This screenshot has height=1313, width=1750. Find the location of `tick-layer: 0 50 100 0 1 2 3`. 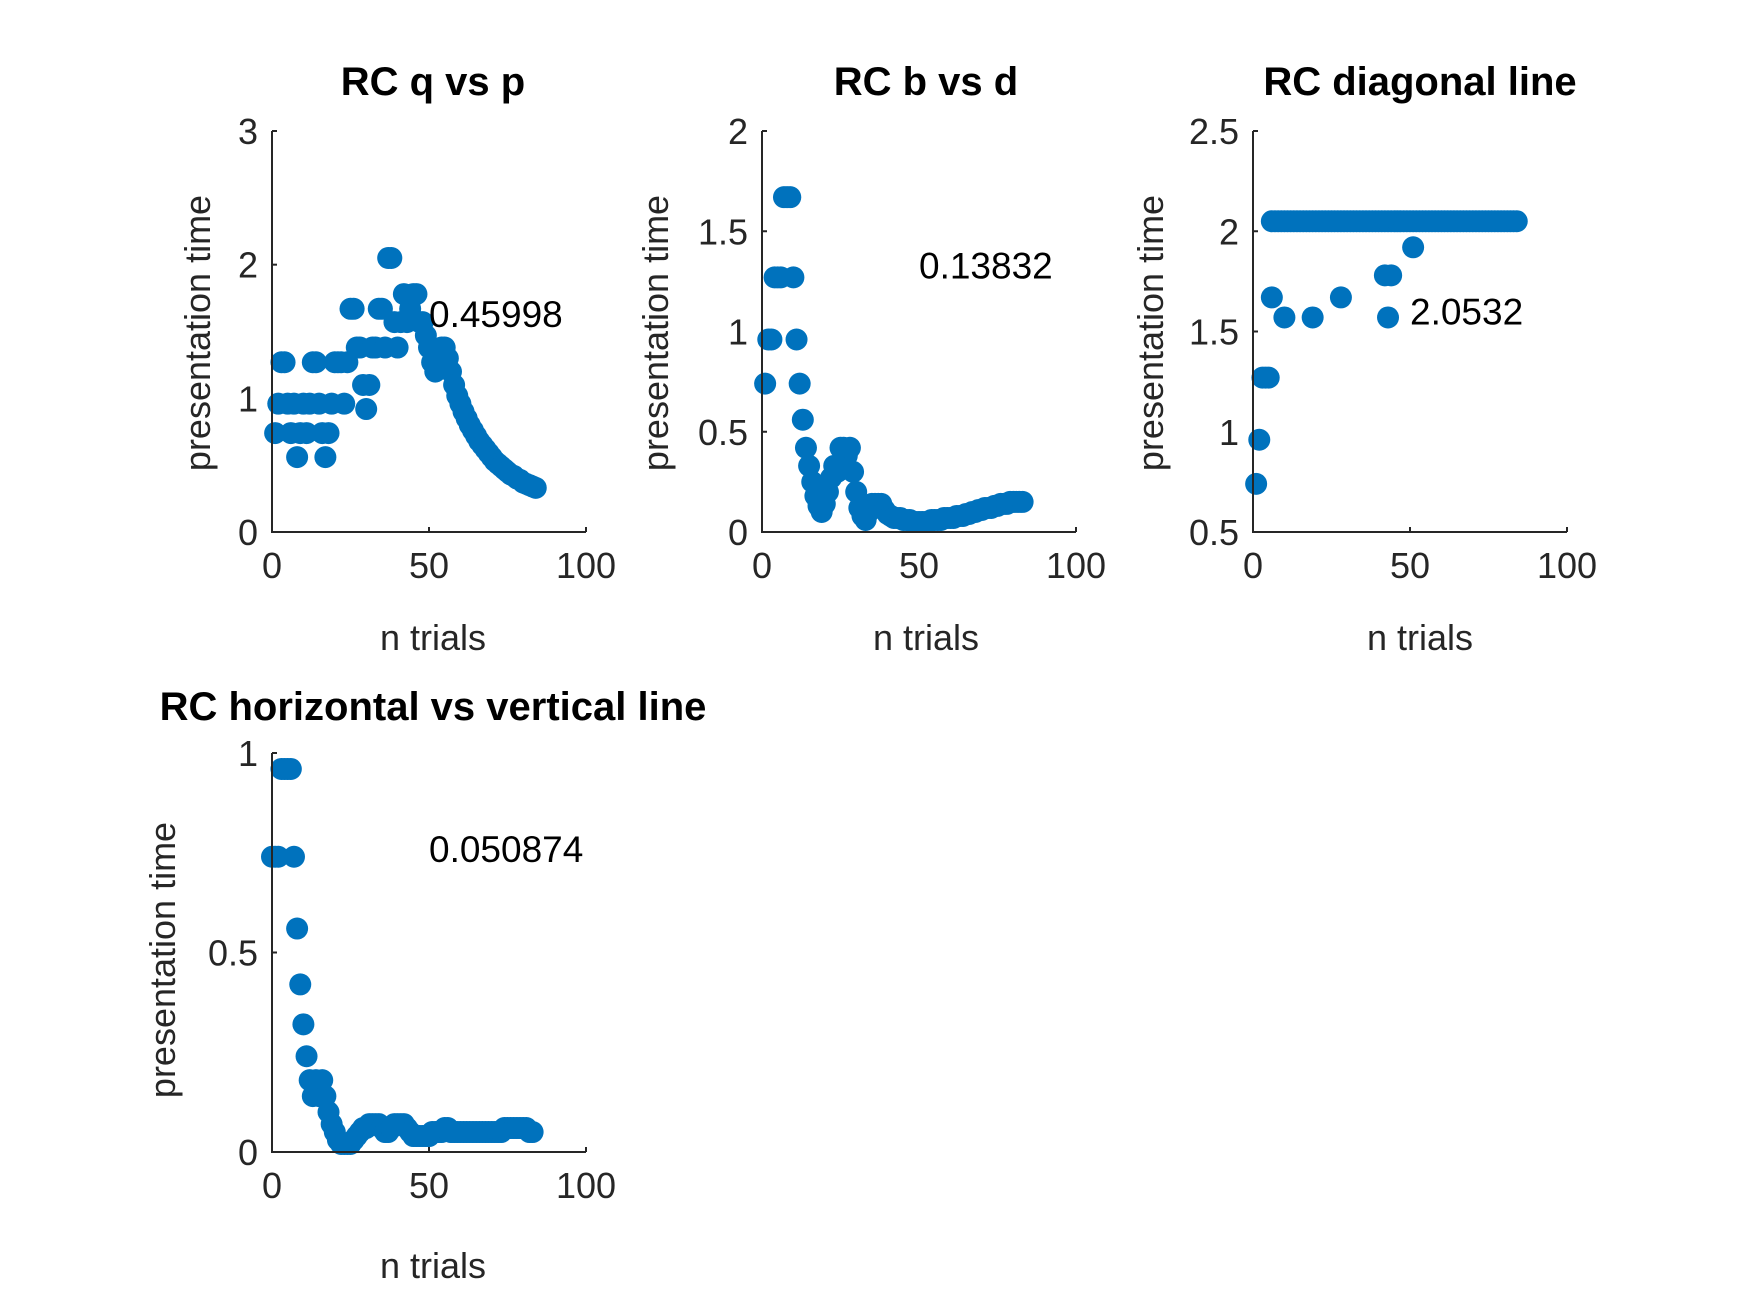

tick-layer: 0 50 100 0 1 2 3 is located at coordinates (427, 348).